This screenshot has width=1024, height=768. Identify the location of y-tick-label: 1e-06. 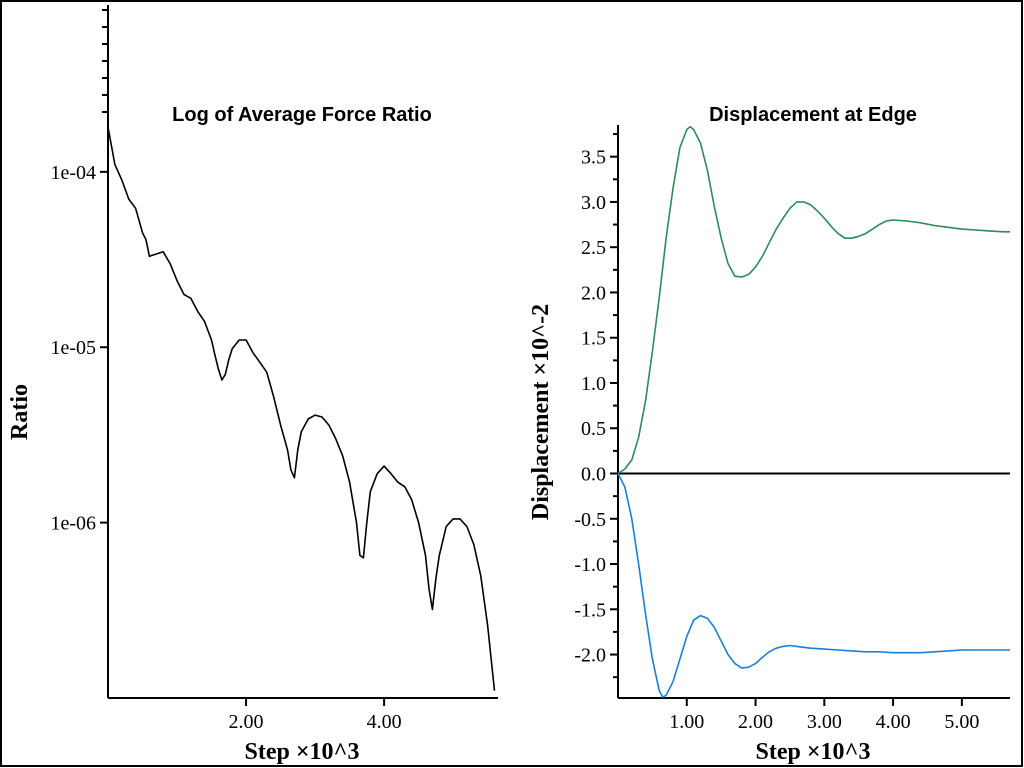
(73, 524).